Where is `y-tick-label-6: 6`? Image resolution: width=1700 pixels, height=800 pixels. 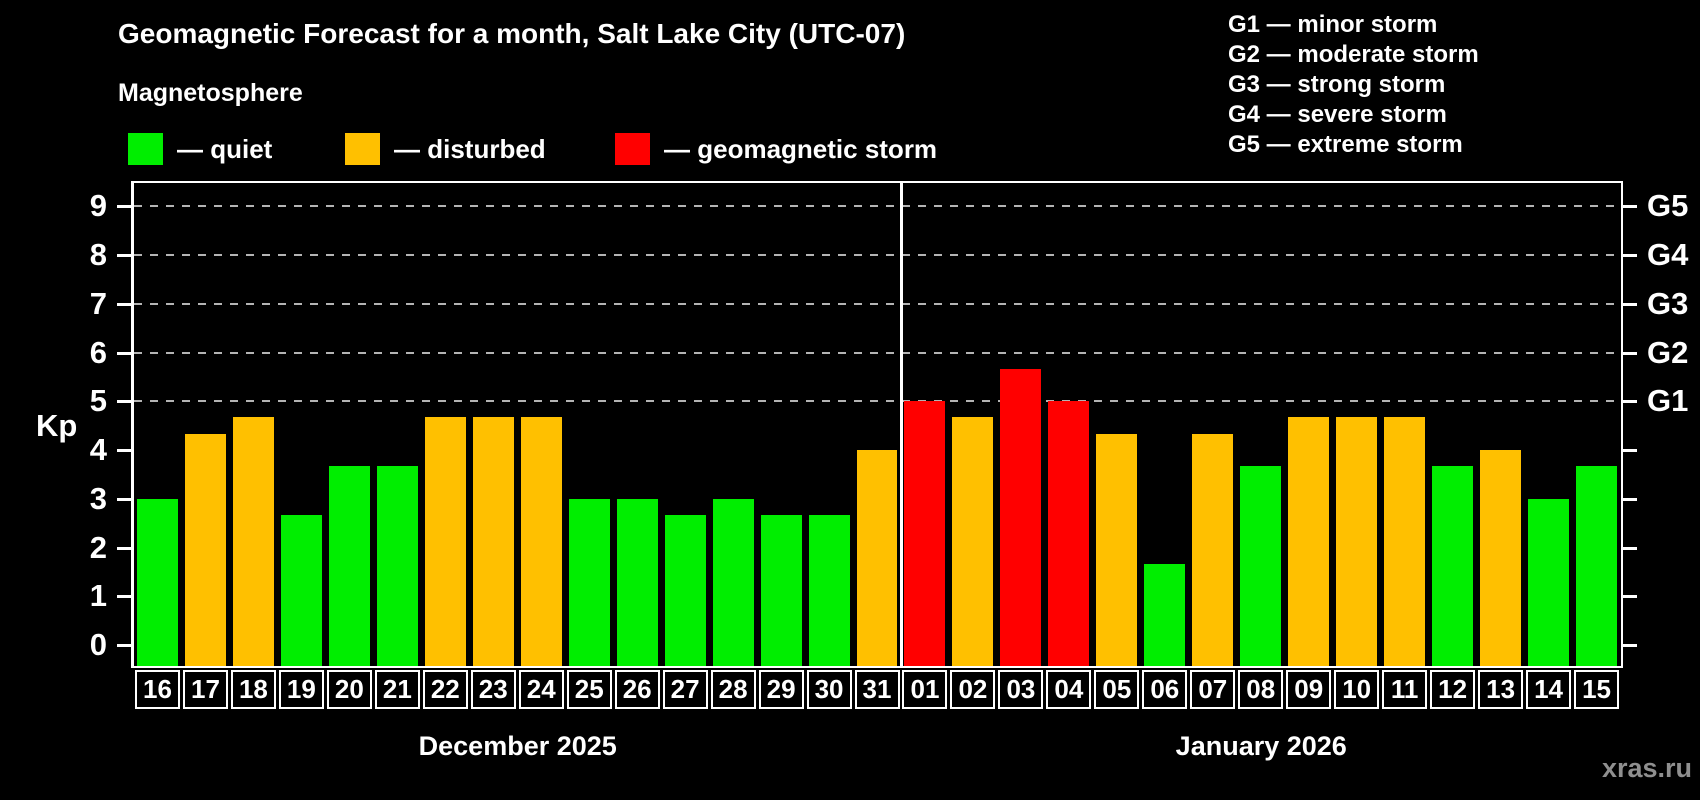 y-tick-label-6: 6 is located at coordinates (98, 352).